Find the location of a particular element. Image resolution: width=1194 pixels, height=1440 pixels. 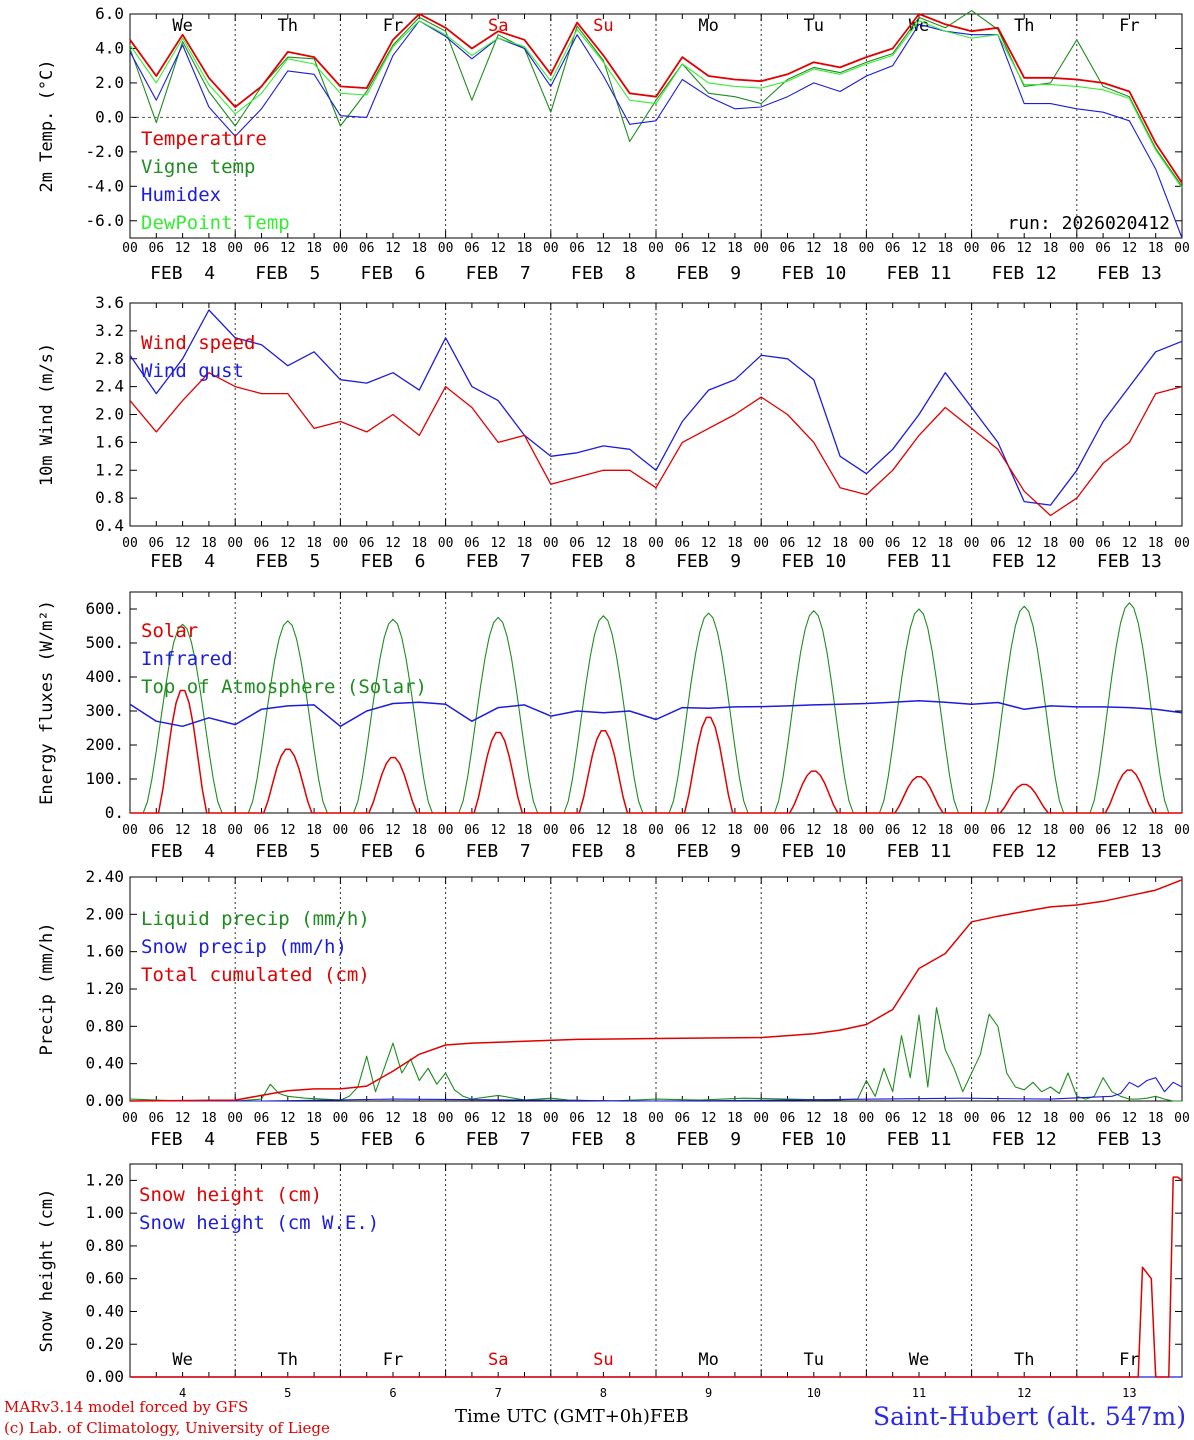

y-tick-label: 1.60 is located at coordinates (104, 951).